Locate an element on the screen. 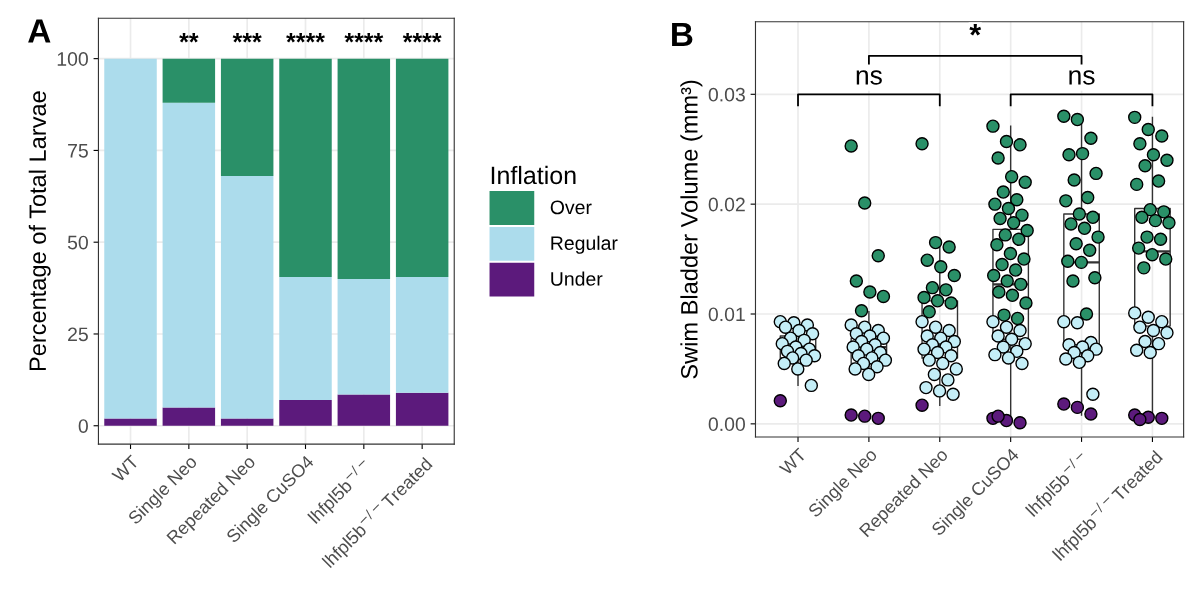 The height and width of the screenshot is (589, 1186). y-tick-label: 0.01 is located at coordinates (726, 314).